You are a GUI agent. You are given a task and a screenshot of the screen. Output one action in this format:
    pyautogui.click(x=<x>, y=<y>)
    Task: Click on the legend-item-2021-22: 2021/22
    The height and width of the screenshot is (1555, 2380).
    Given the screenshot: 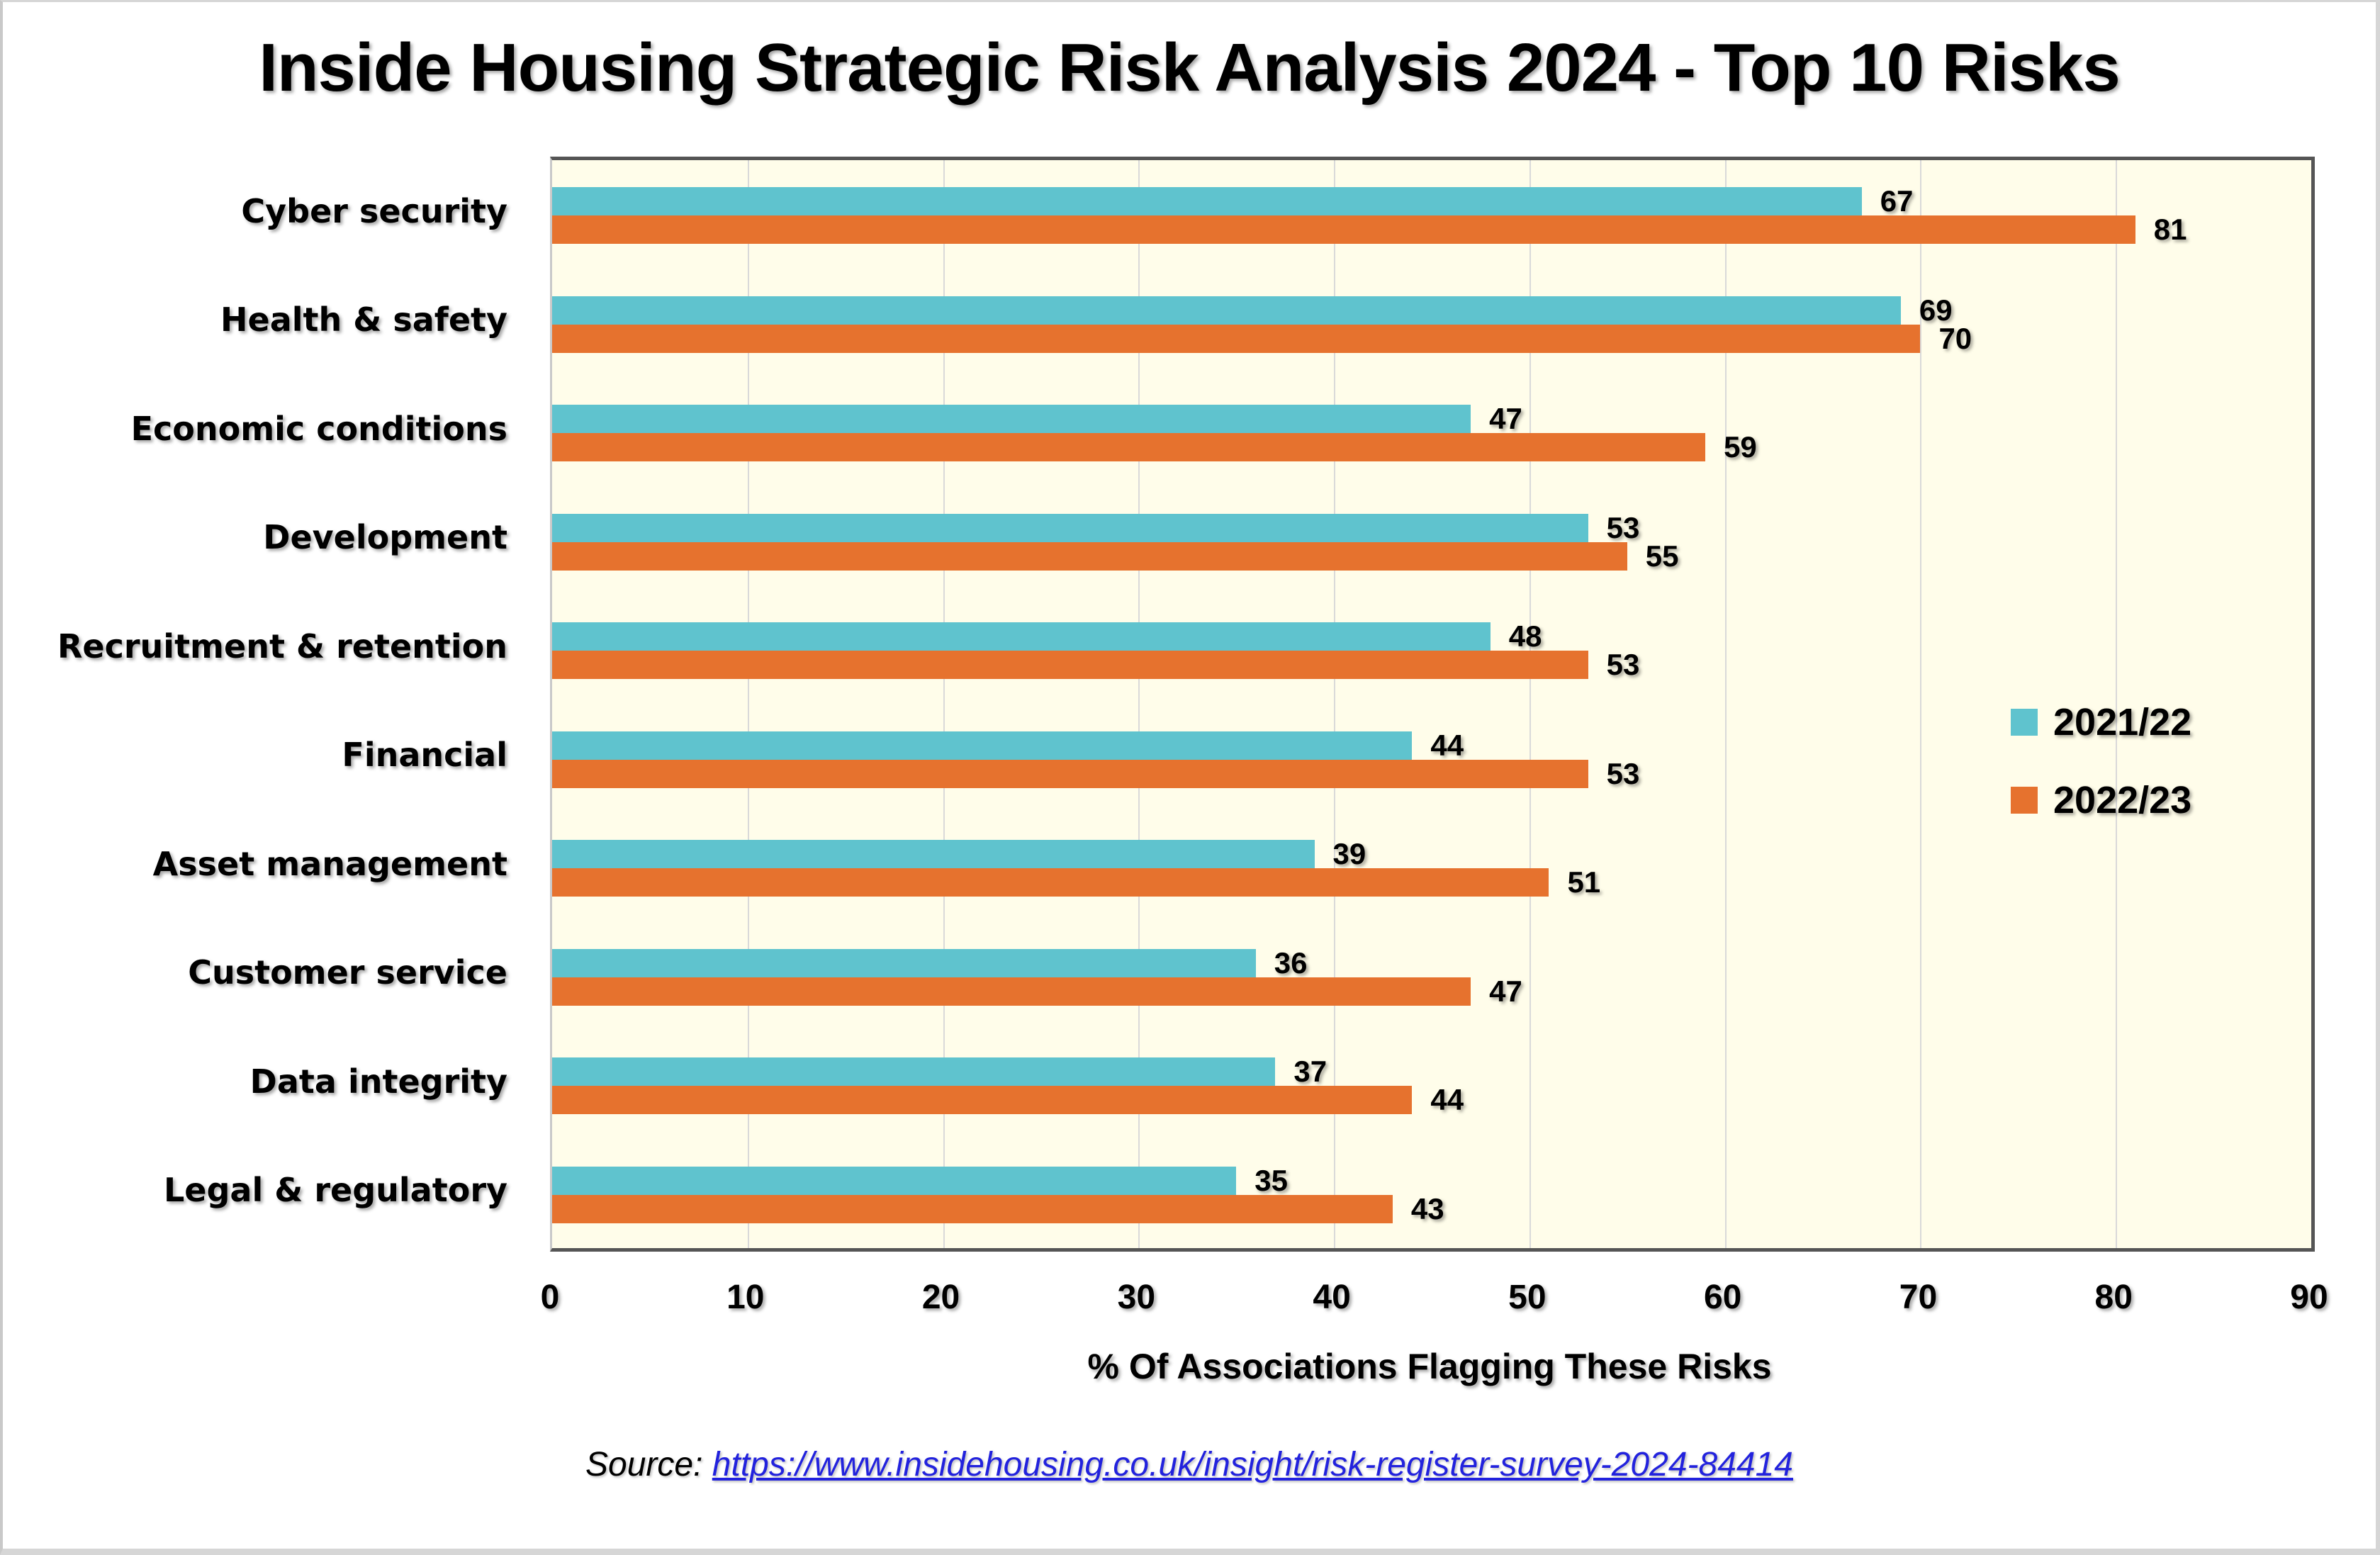 What is the action you would take?
    pyautogui.click(x=2101, y=722)
    